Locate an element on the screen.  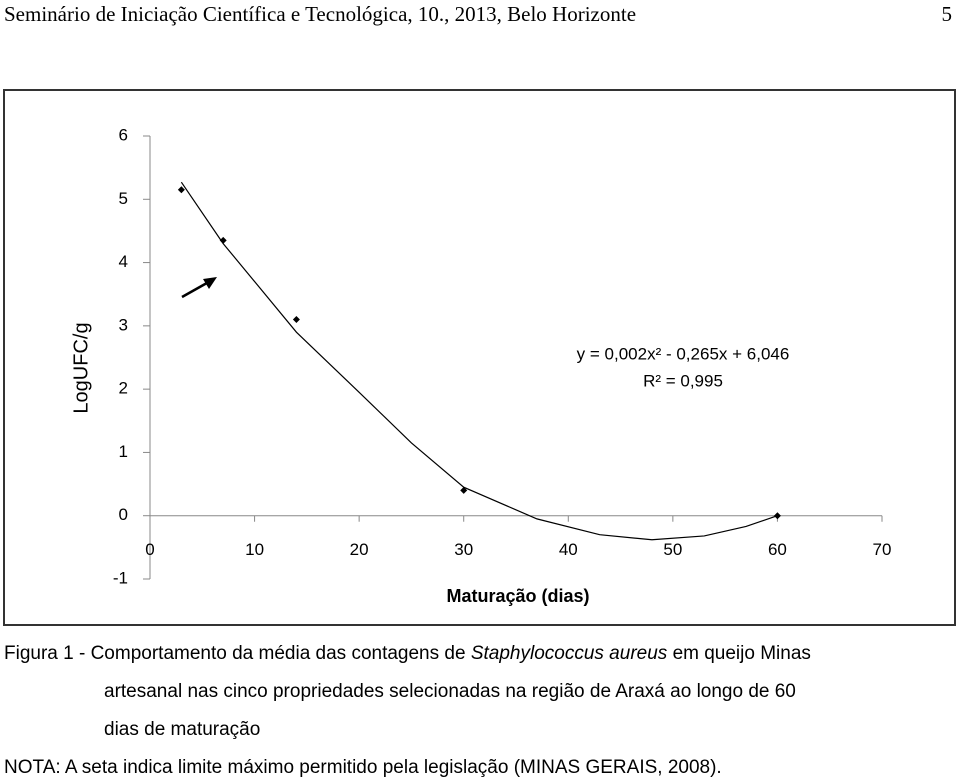
y-tick-label: -1 is located at coordinates (120, 577).